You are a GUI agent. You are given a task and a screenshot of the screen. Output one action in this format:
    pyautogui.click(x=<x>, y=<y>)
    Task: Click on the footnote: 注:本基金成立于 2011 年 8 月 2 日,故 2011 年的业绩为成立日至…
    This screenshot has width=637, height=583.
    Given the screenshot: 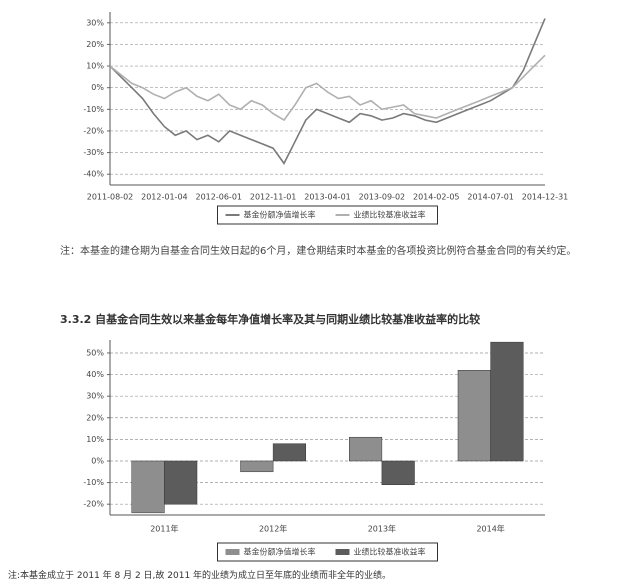 What is the action you would take?
    pyautogui.click(x=200, y=576)
    